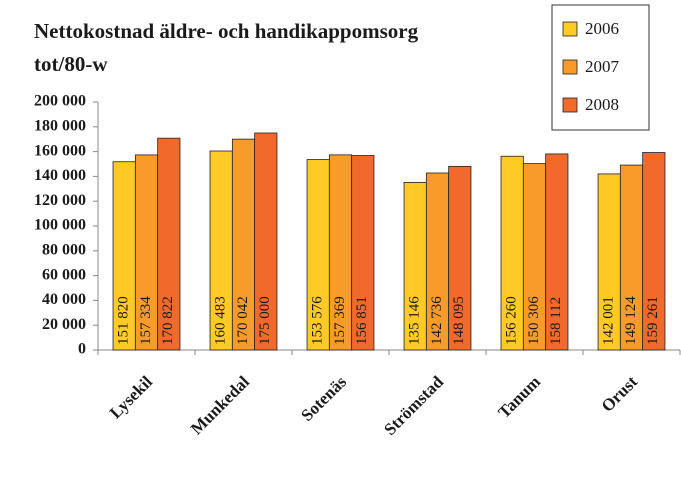  Describe the element at coordinates (602, 104) in the screenshot. I see `legend-label: 2008` at that location.